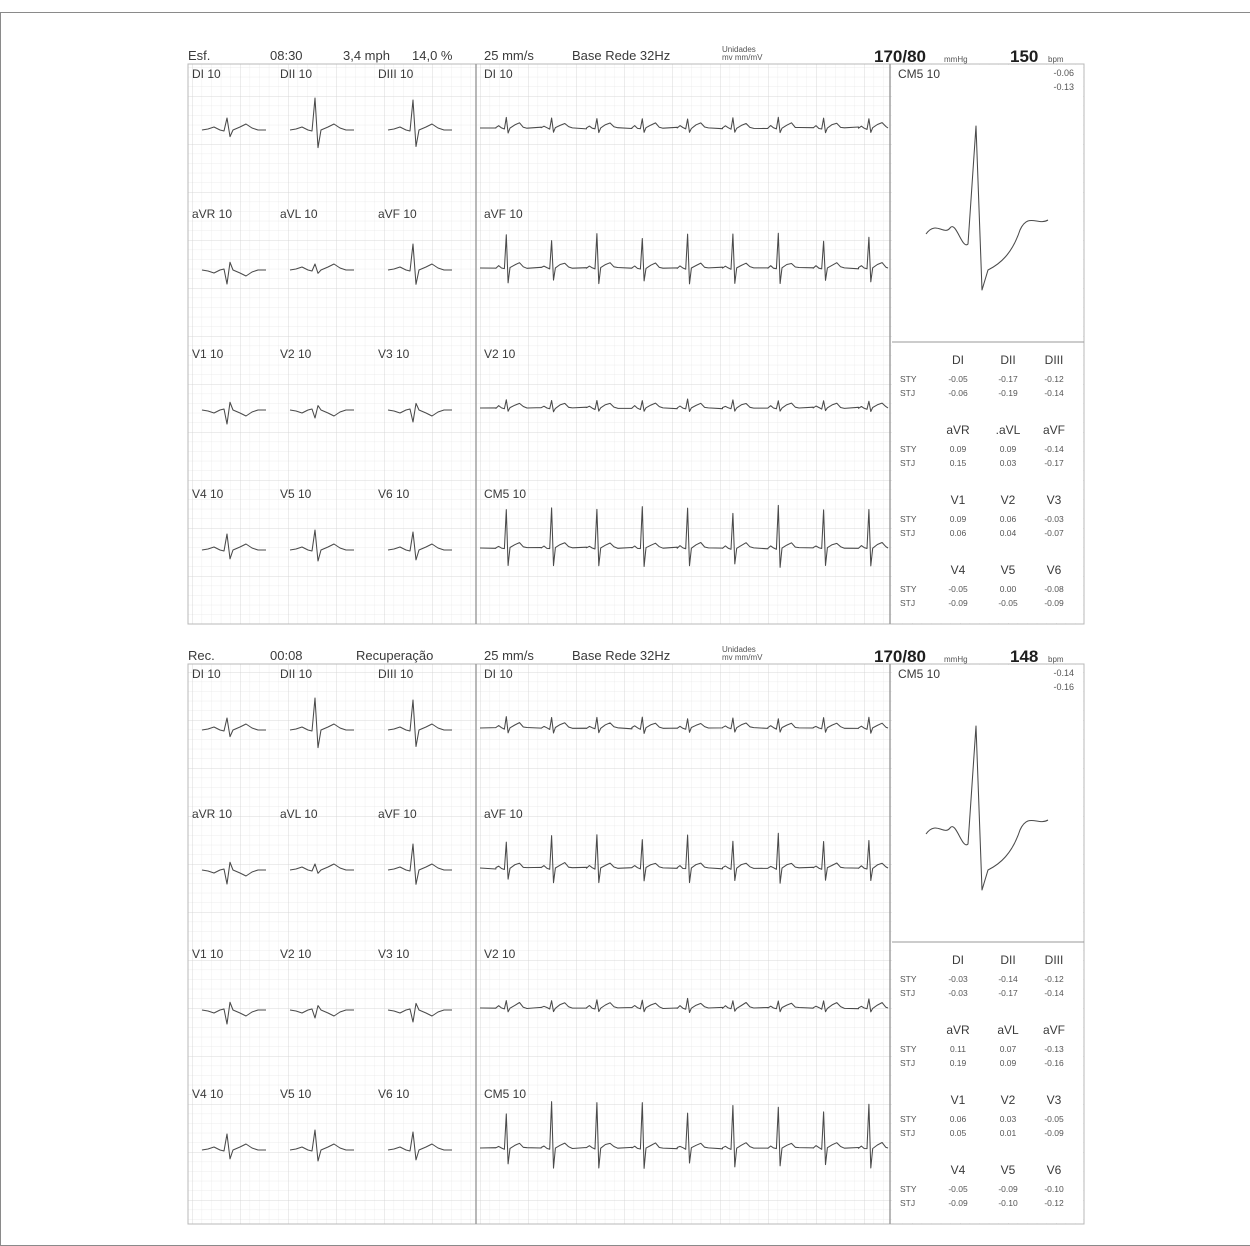  What do you see at coordinates (296, 494) in the screenshot?
I see `lead-label: V5 10` at bounding box center [296, 494].